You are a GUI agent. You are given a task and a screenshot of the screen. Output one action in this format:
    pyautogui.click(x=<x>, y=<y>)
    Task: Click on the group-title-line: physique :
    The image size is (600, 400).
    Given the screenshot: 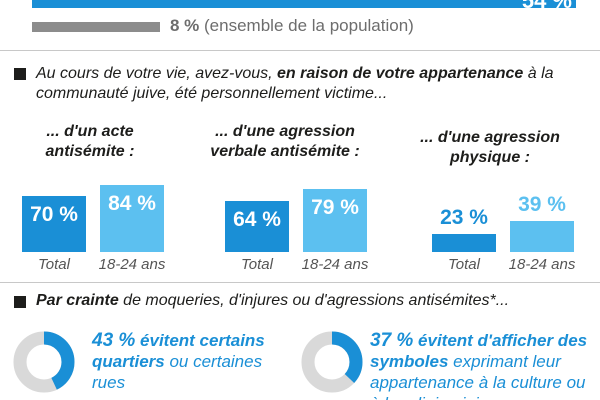 What is the action you would take?
    pyautogui.click(x=489, y=157)
    